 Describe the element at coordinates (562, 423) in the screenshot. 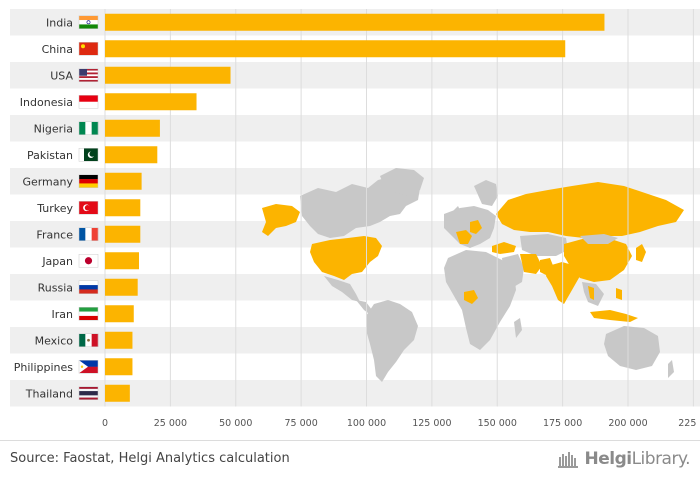

I see `x-tick-label: 175 000` at that location.